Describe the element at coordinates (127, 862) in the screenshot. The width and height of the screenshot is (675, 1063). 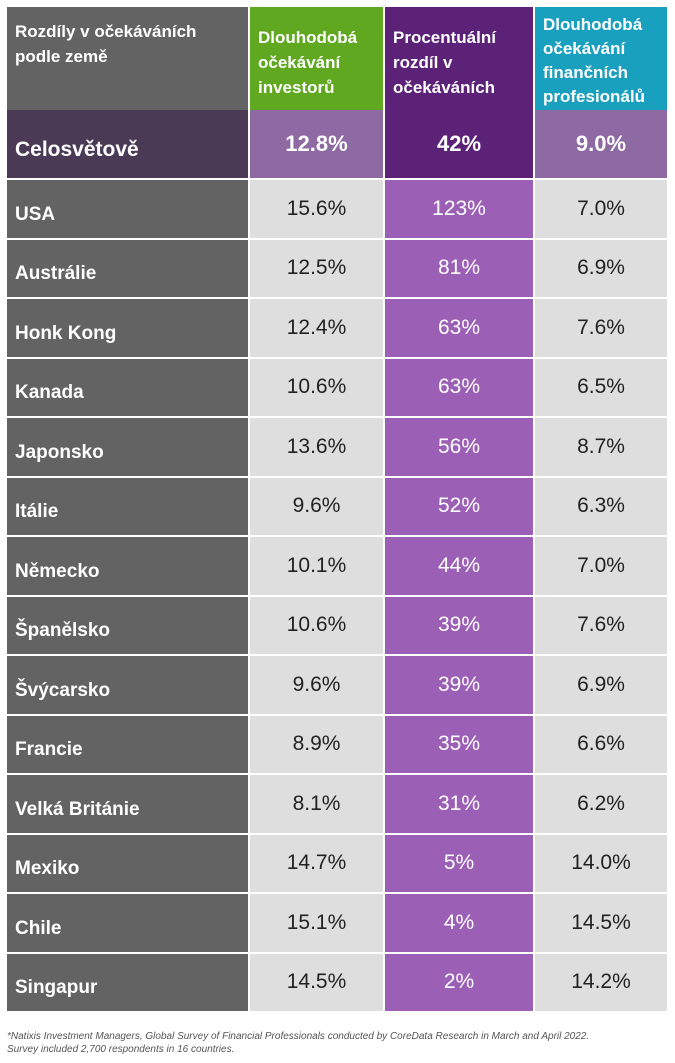
I see `country-cell: Mexiko` at that location.